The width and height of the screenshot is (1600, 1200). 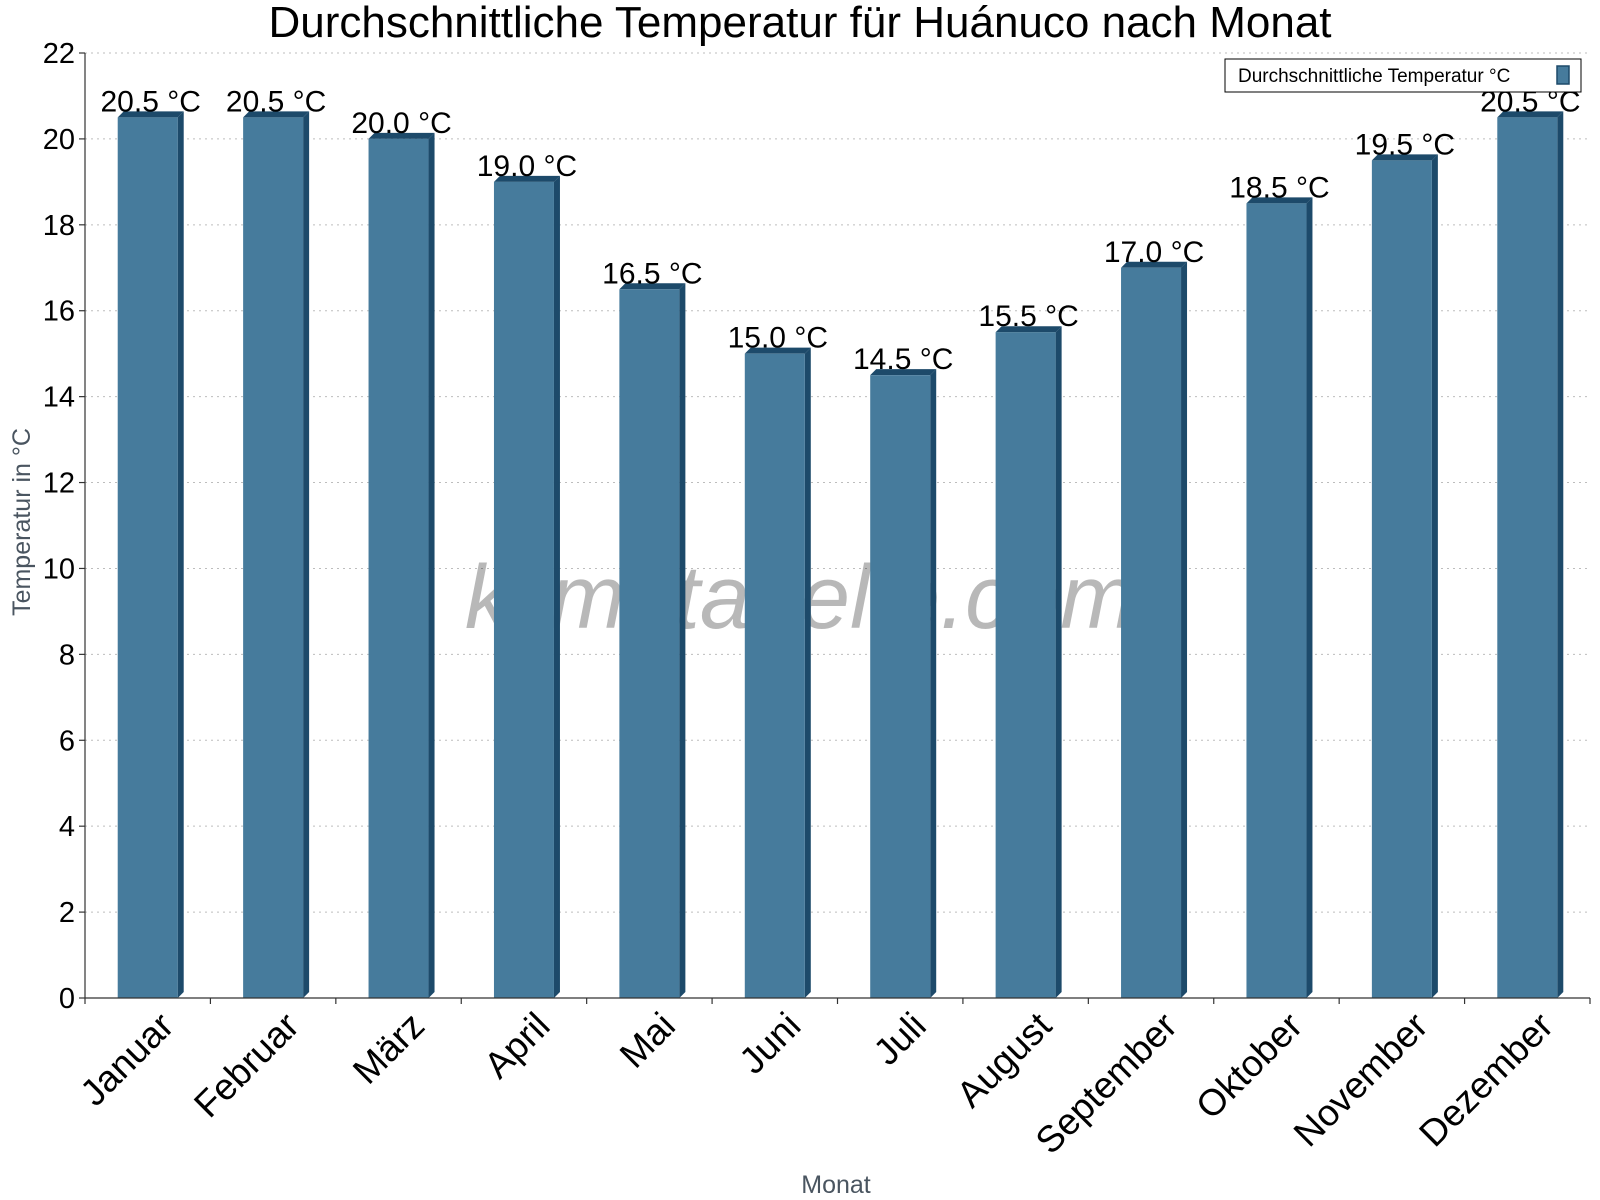 What do you see at coordinates (527, 166) in the screenshot?
I see `data-label: 19.0 °C` at bounding box center [527, 166].